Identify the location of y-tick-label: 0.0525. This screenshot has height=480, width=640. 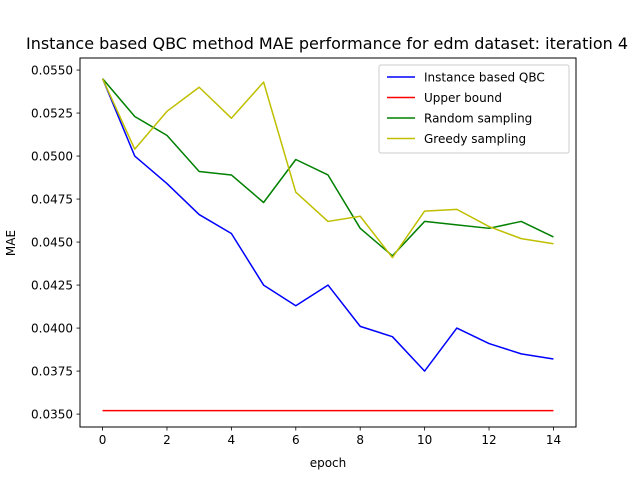
(52, 114).